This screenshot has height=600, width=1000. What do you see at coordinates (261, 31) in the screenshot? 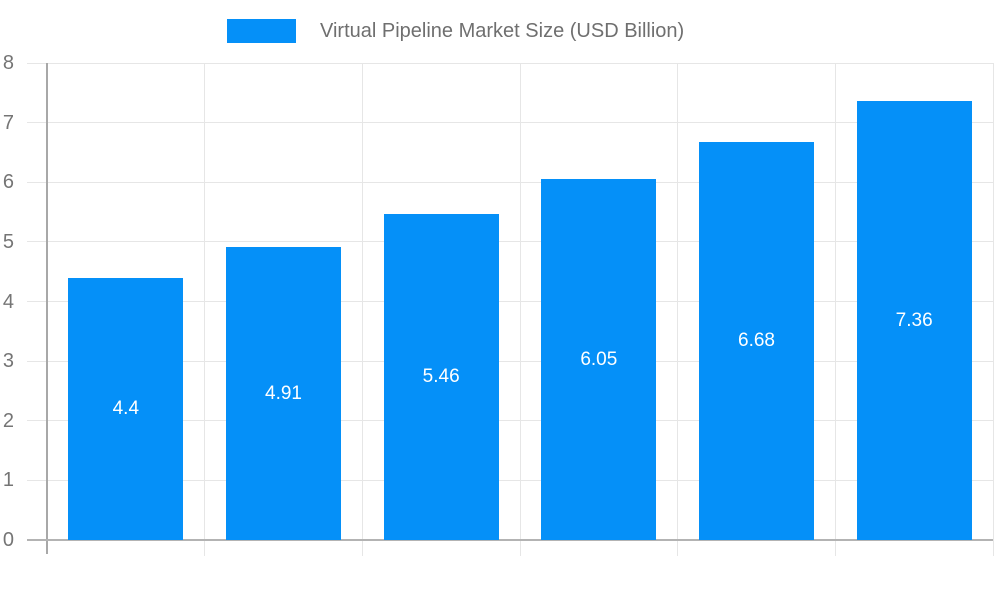
I see `legend-swatch` at bounding box center [261, 31].